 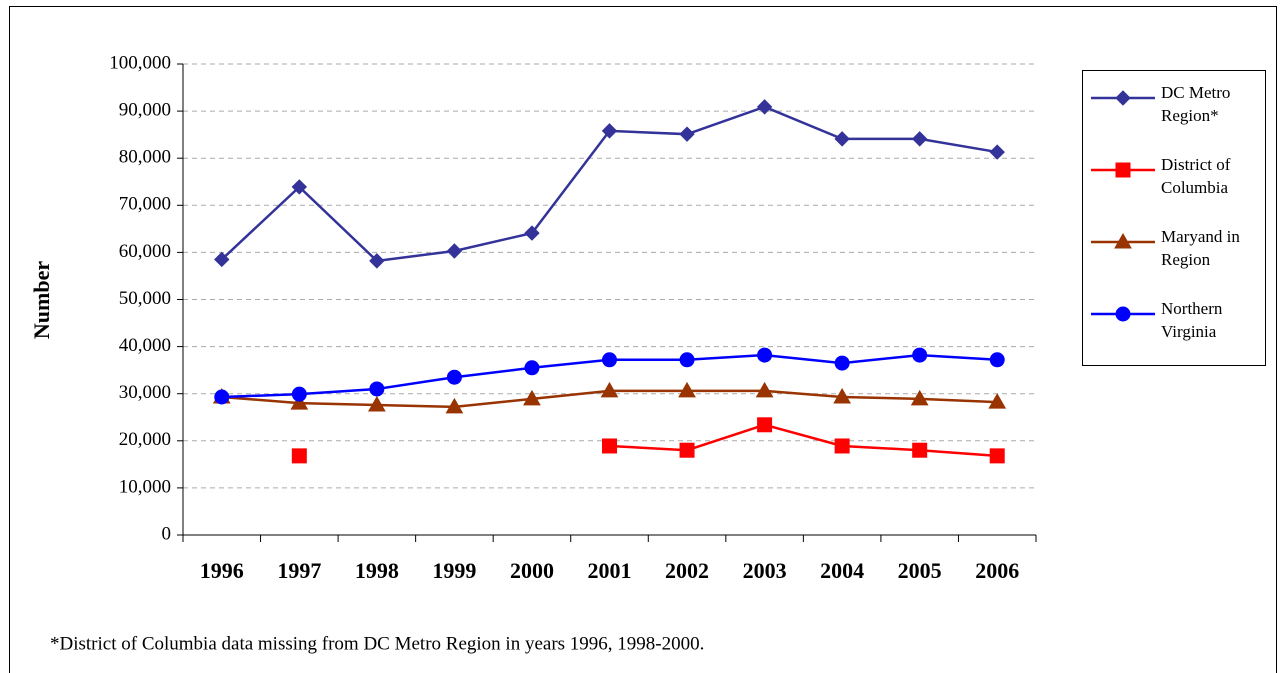 I want to click on x-tick-label: 2006, so click(x=997, y=570).